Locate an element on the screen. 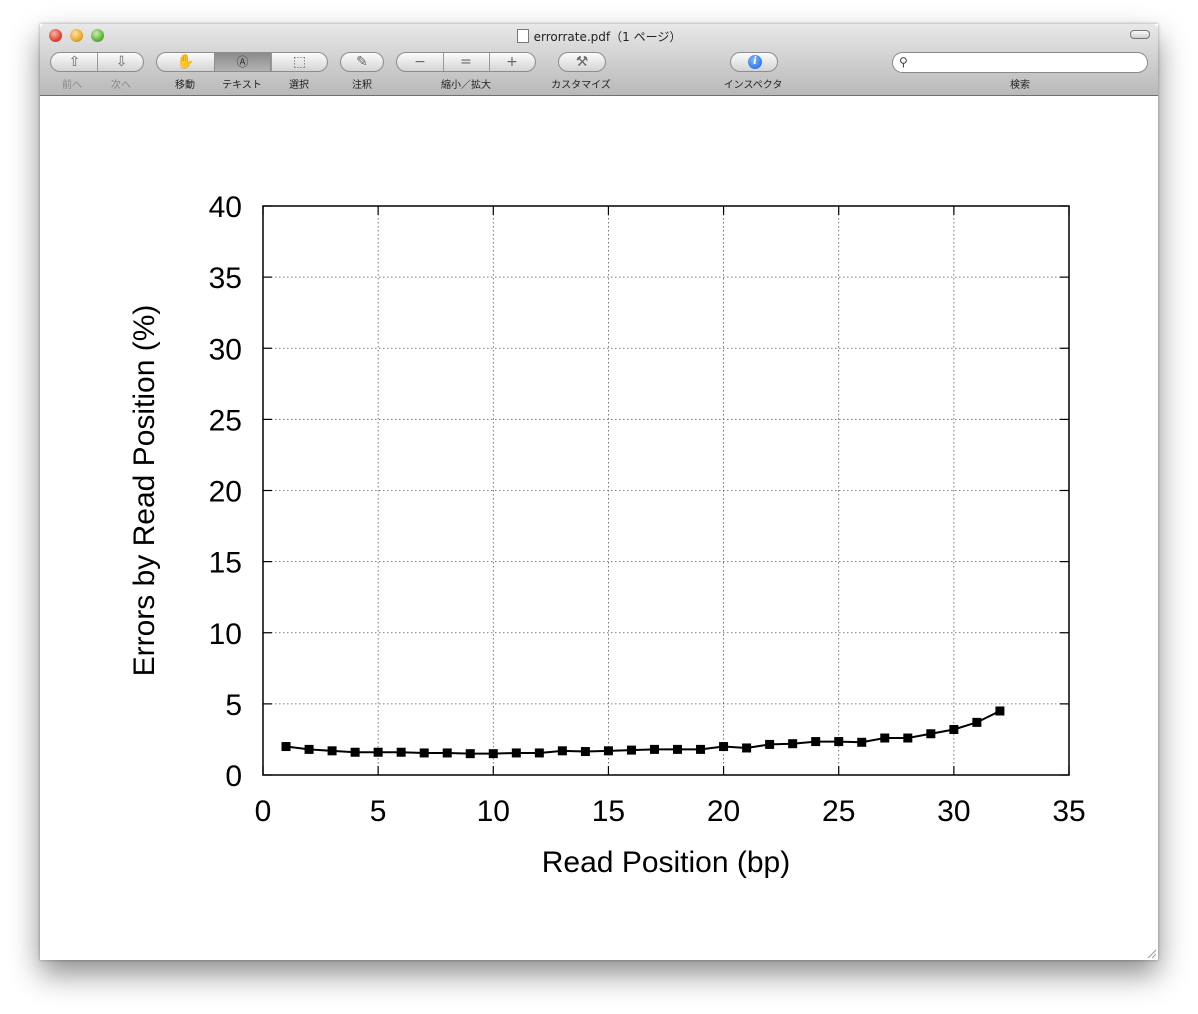 The image size is (1198, 1014). pencil-icon: ✎ is located at coordinates (362, 62).